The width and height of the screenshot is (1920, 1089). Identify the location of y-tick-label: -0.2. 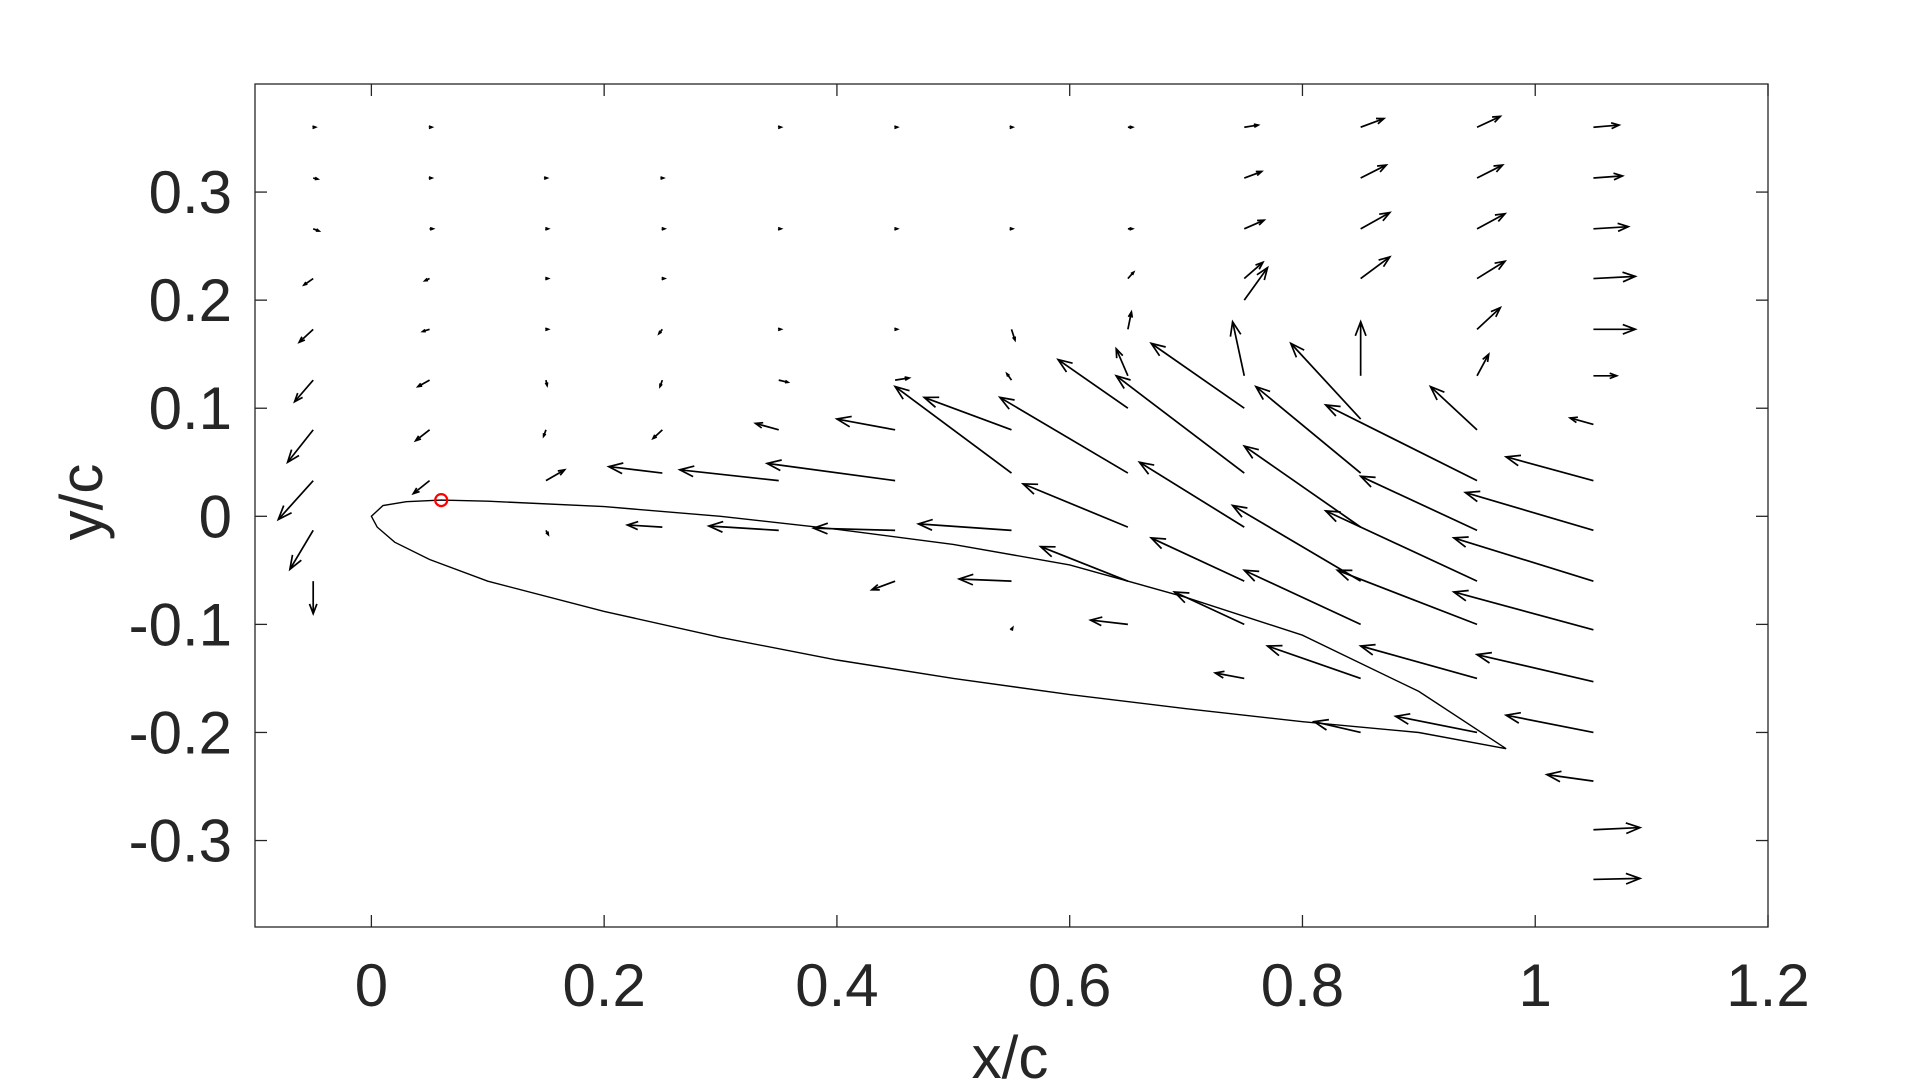
(180, 732).